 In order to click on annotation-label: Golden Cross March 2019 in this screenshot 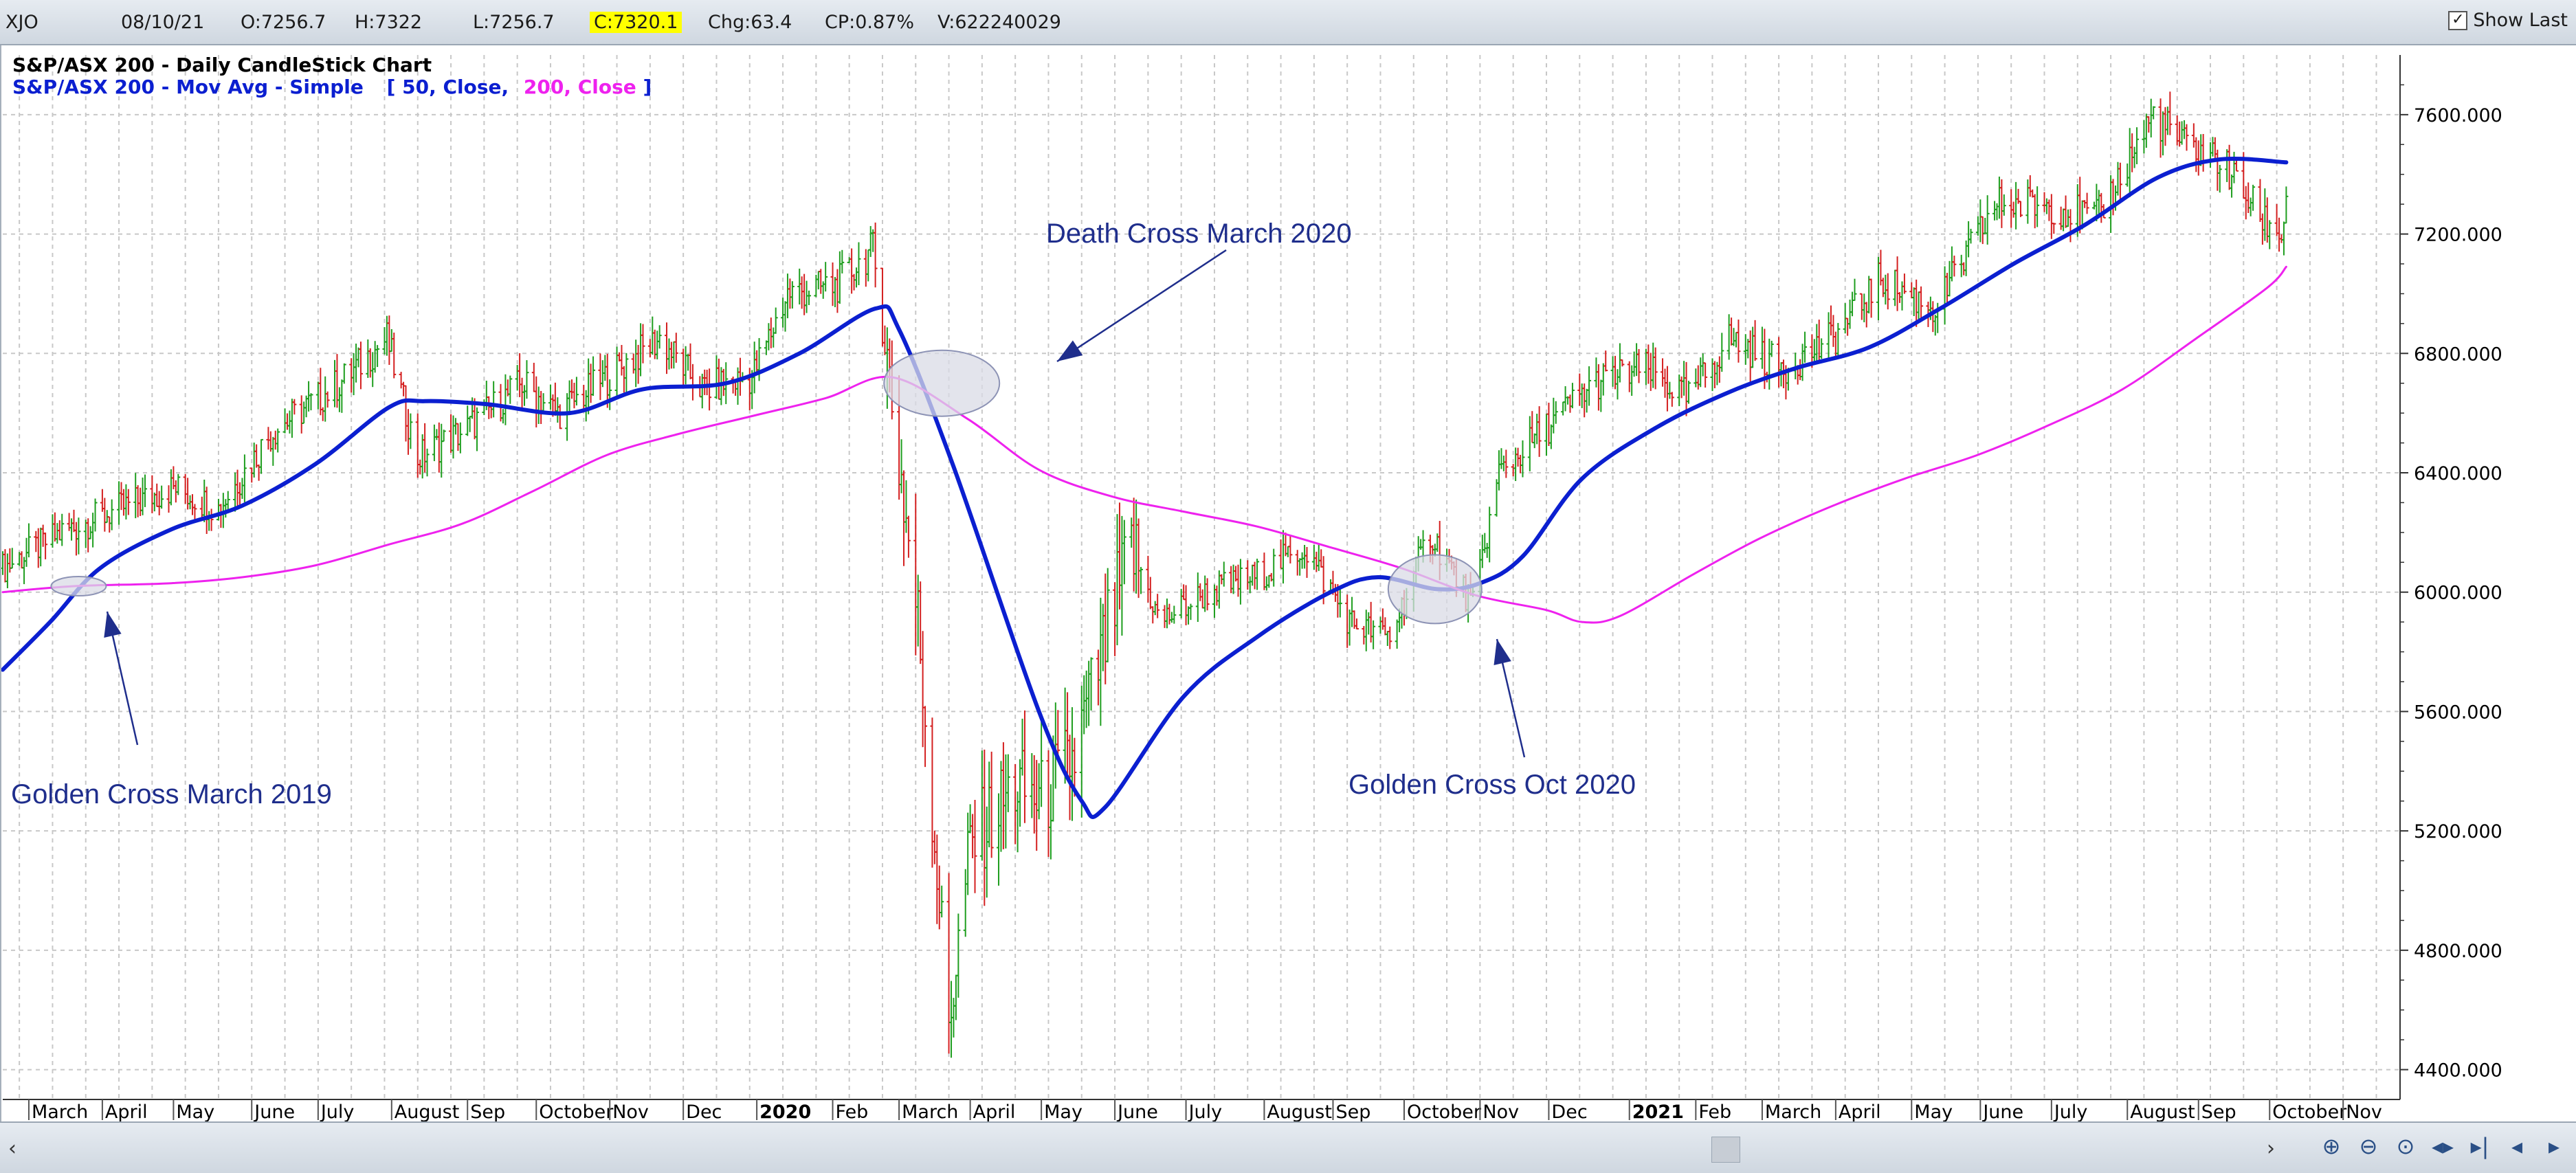, I will do `click(171, 794)`.